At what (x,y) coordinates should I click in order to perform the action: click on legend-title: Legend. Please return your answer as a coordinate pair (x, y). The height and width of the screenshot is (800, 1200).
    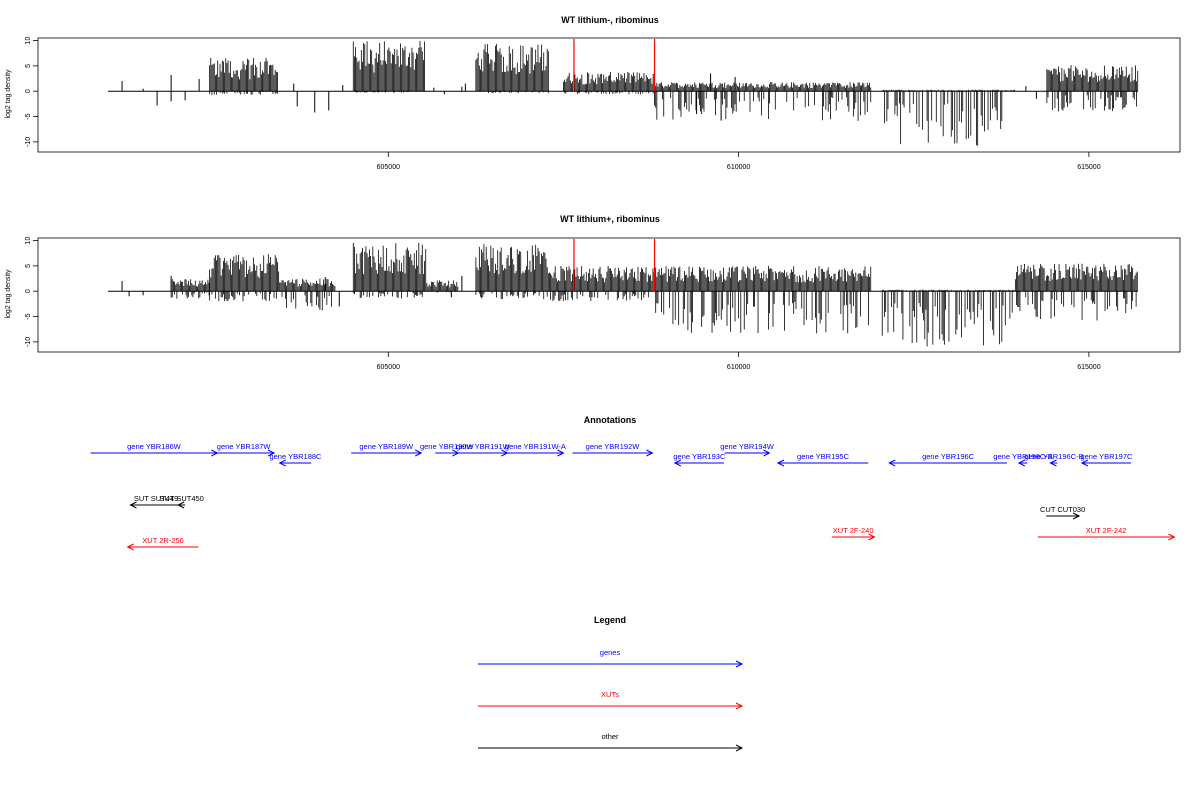
    Looking at the image, I should click on (610, 620).